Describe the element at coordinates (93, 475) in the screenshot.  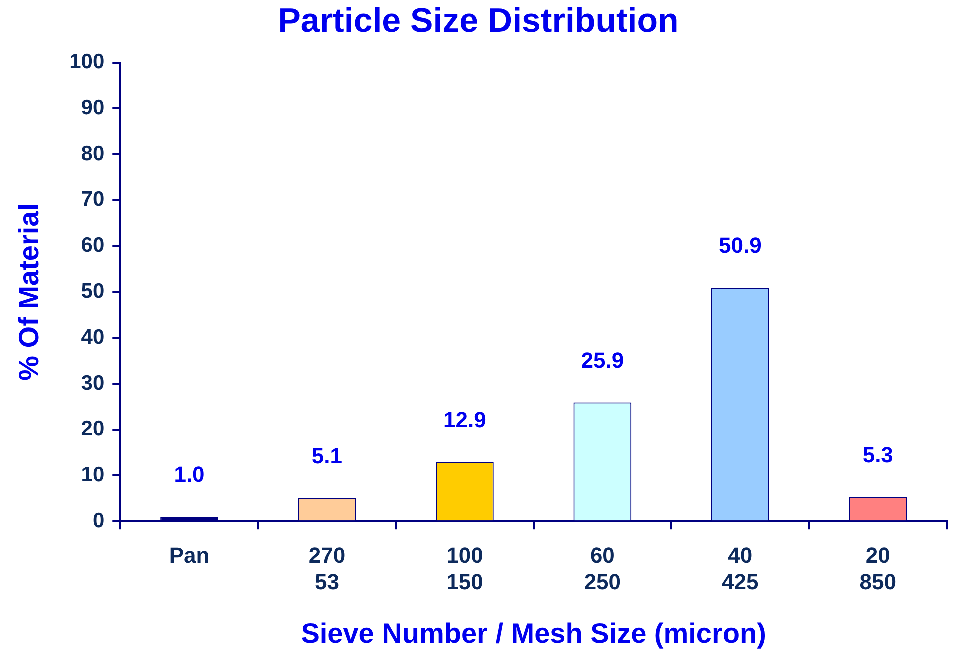
I see `y-tick-label: 10` at that location.